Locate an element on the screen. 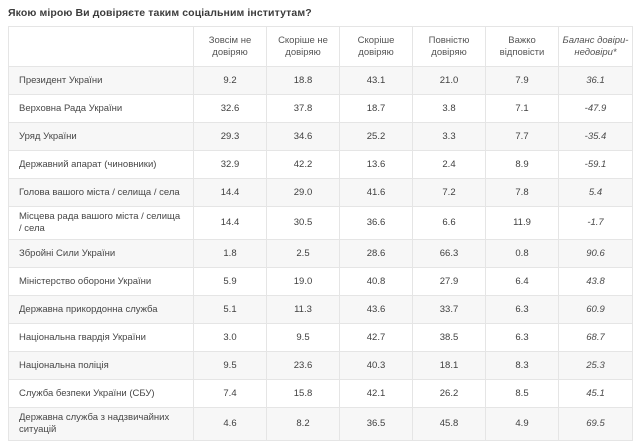 The height and width of the screenshot is (441, 640). value-cell: 25.2 is located at coordinates (376, 136).